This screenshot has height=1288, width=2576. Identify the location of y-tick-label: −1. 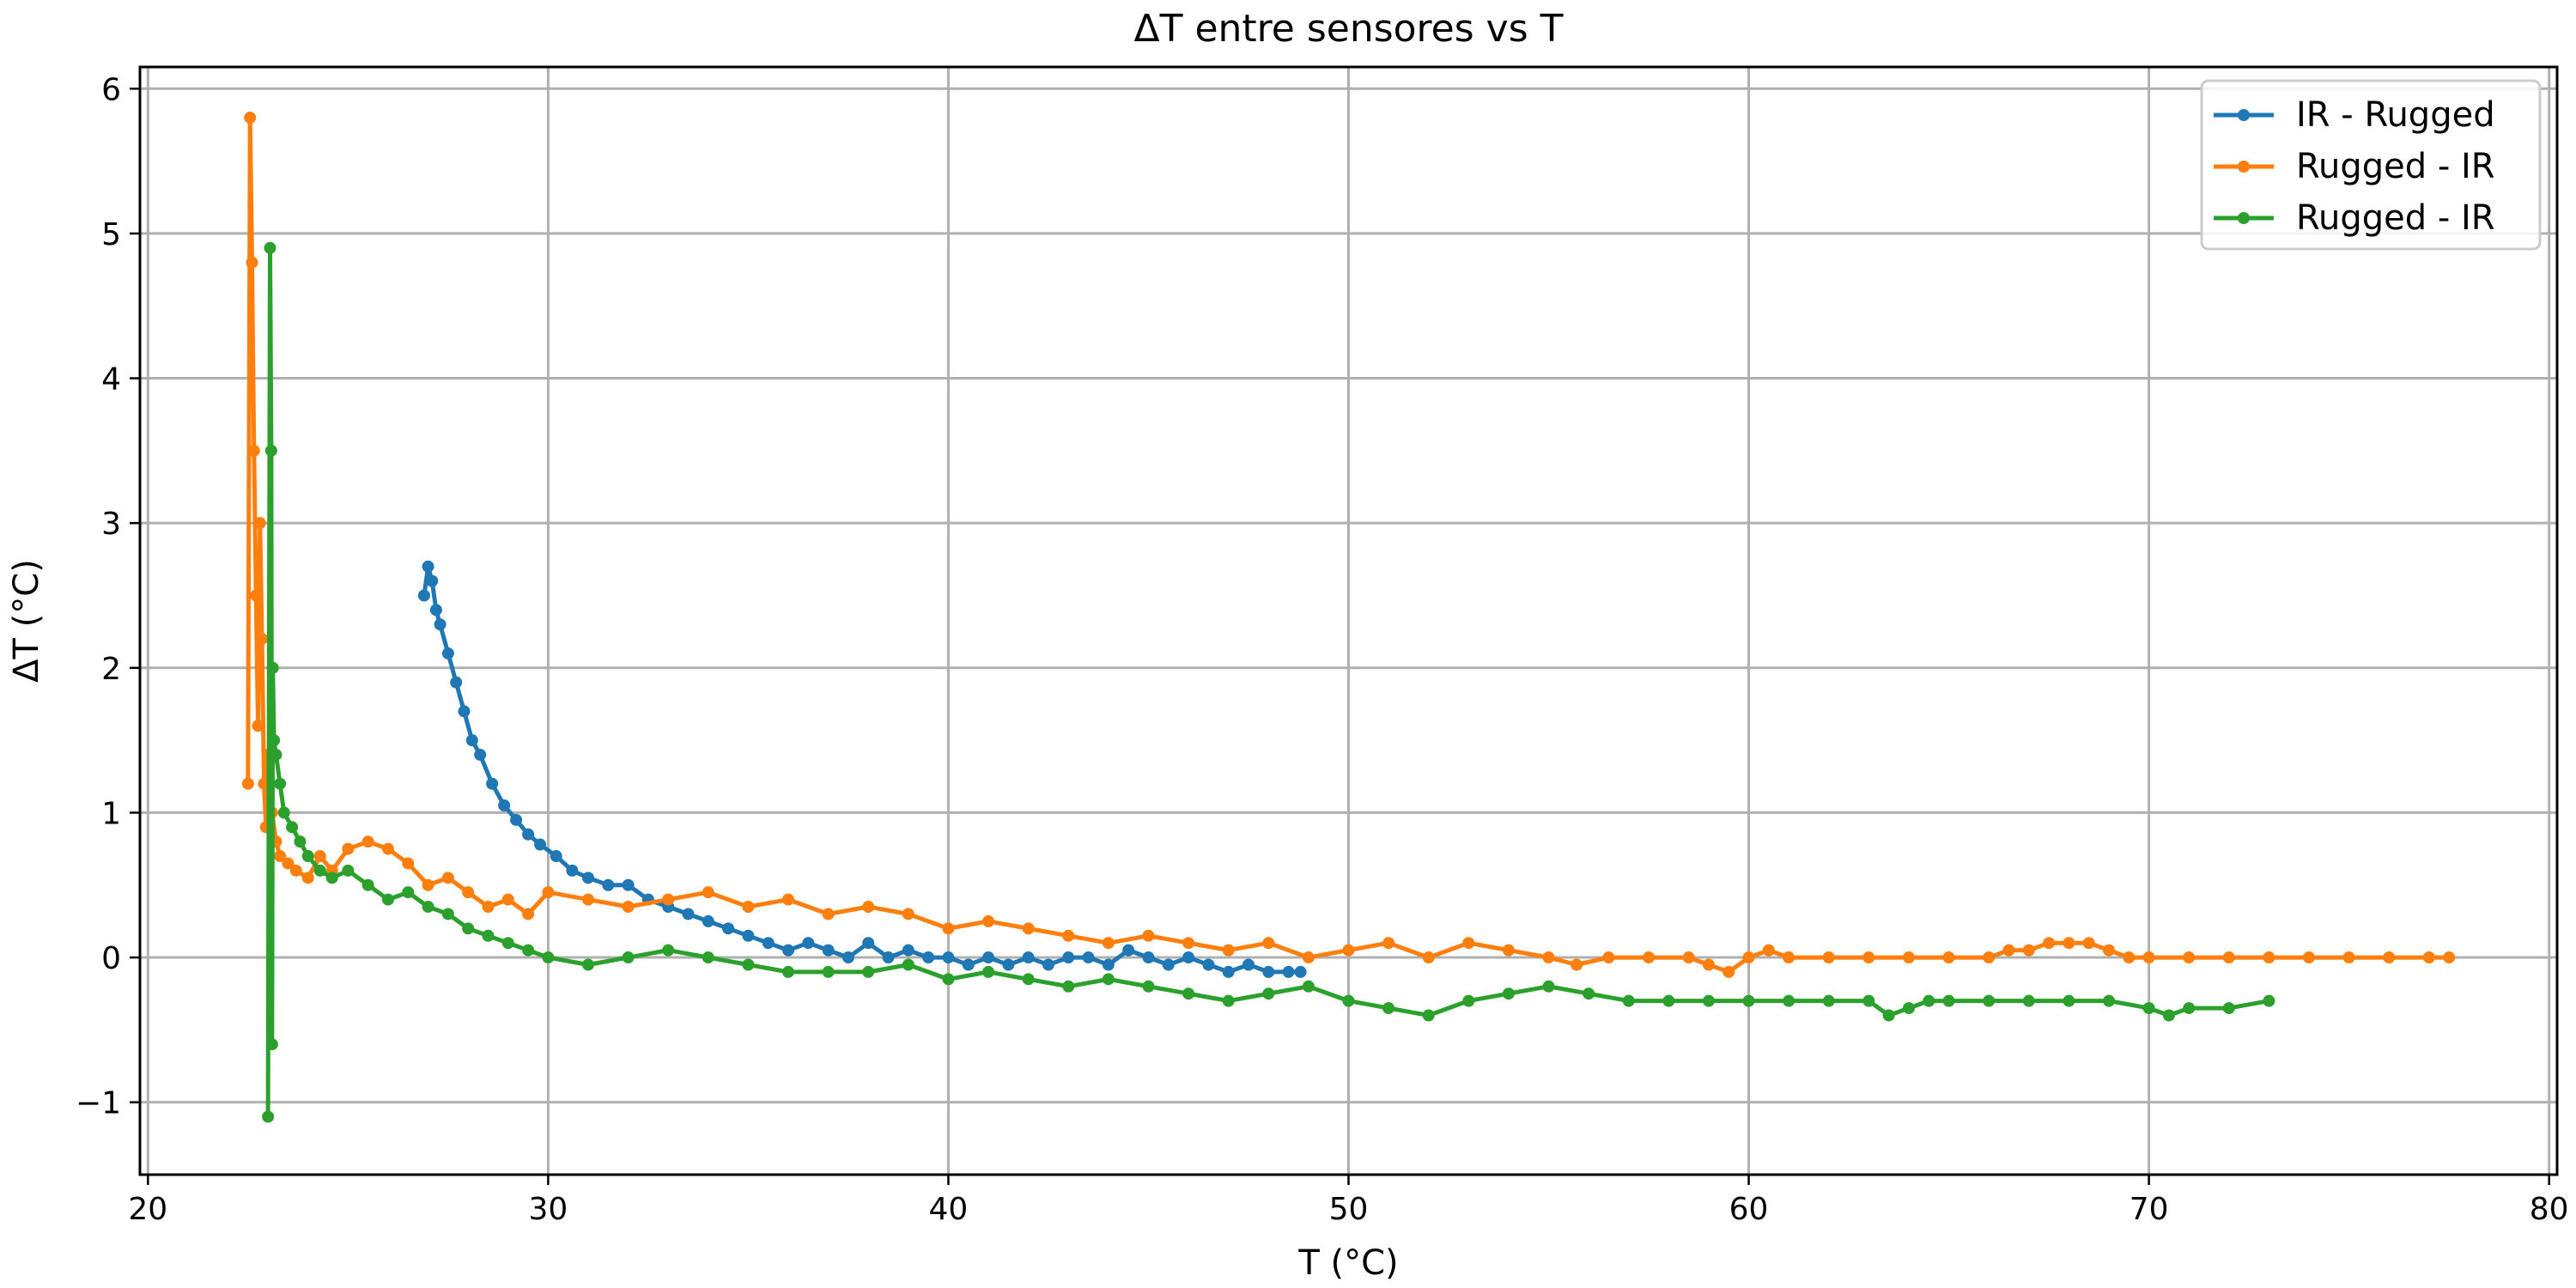
(98, 1103).